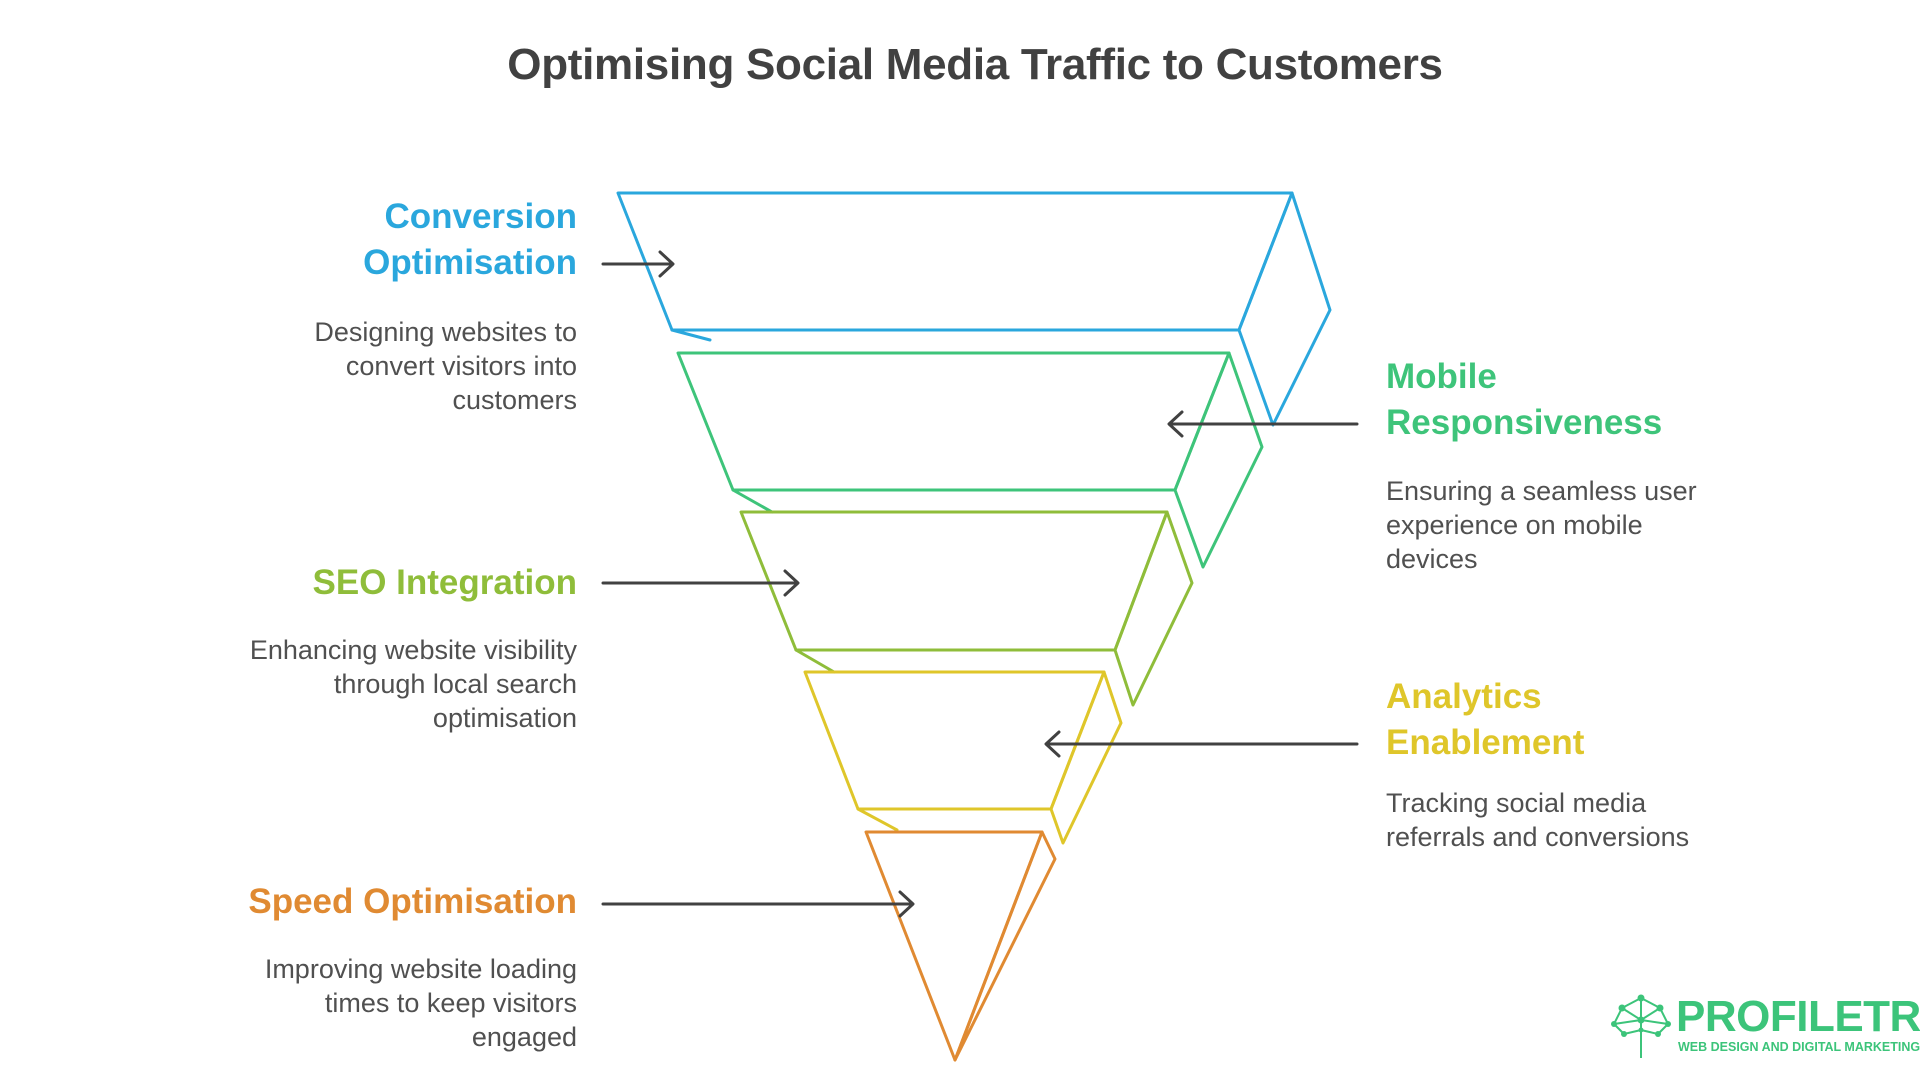 This screenshot has width=1920, height=1080. Describe the element at coordinates (758, 904) in the screenshot. I see `arrow-speed` at that location.